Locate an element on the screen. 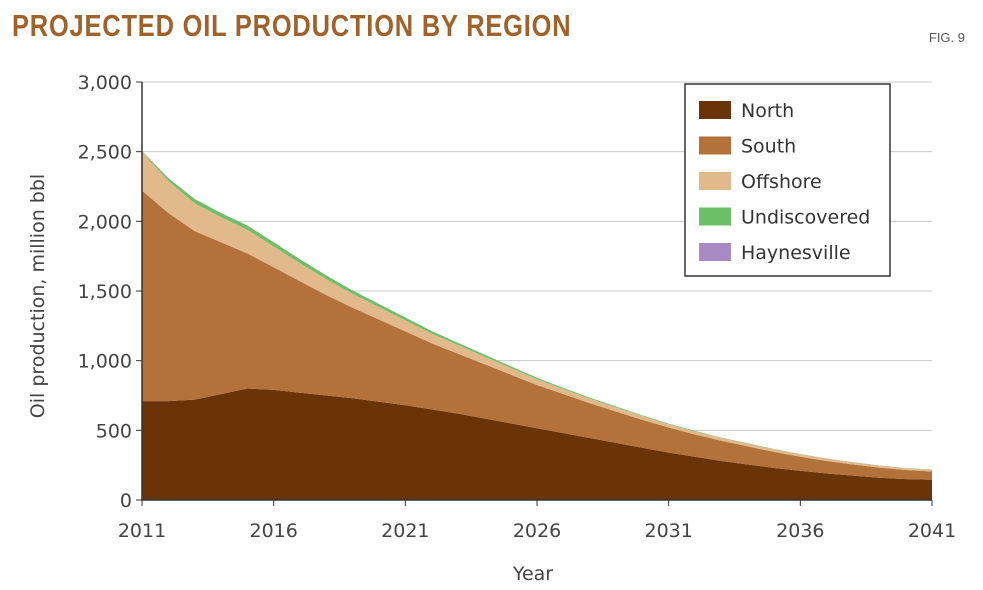  y-tick-label: 2,500 is located at coordinates (105, 153).